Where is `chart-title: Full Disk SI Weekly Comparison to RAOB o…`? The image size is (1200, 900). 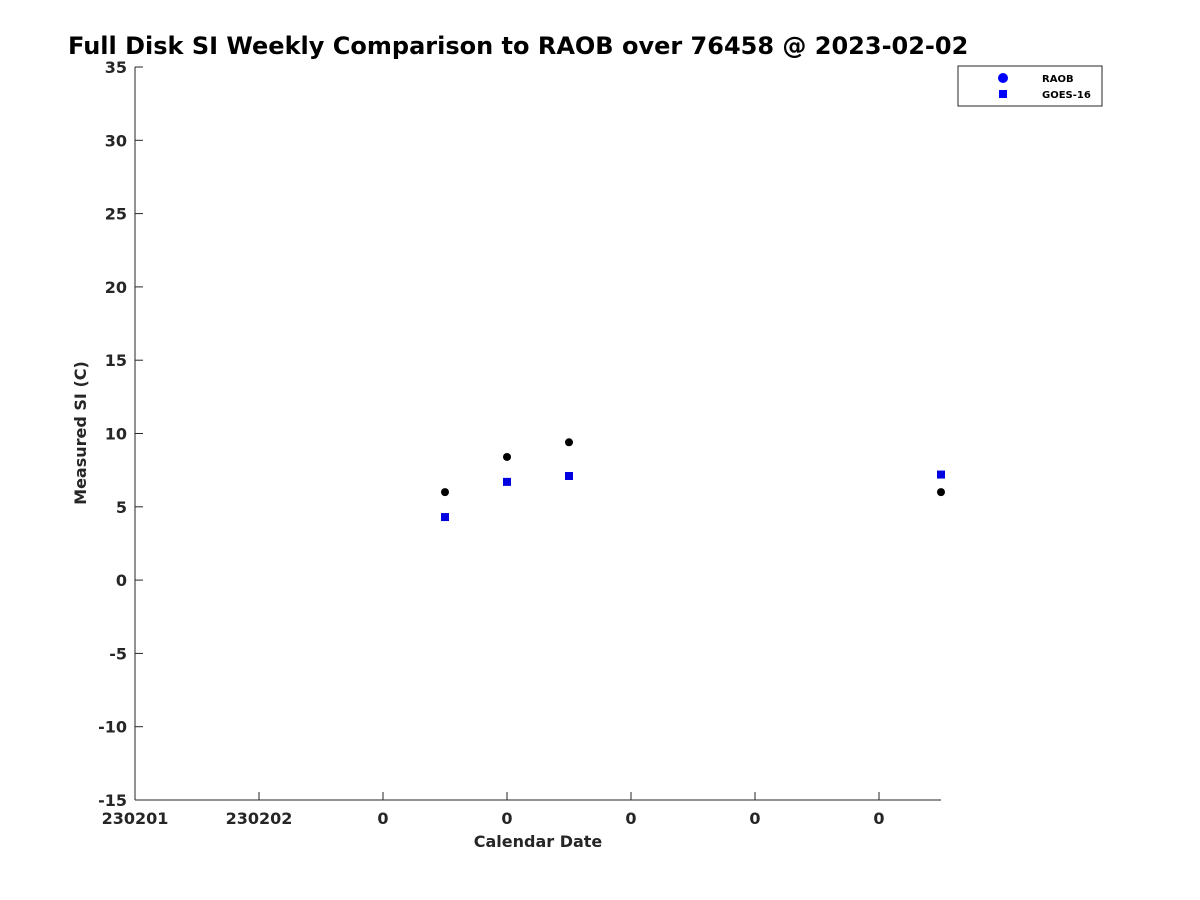 chart-title: Full Disk SI Weekly Comparison to RAOB o… is located at coordinates (518, 46).